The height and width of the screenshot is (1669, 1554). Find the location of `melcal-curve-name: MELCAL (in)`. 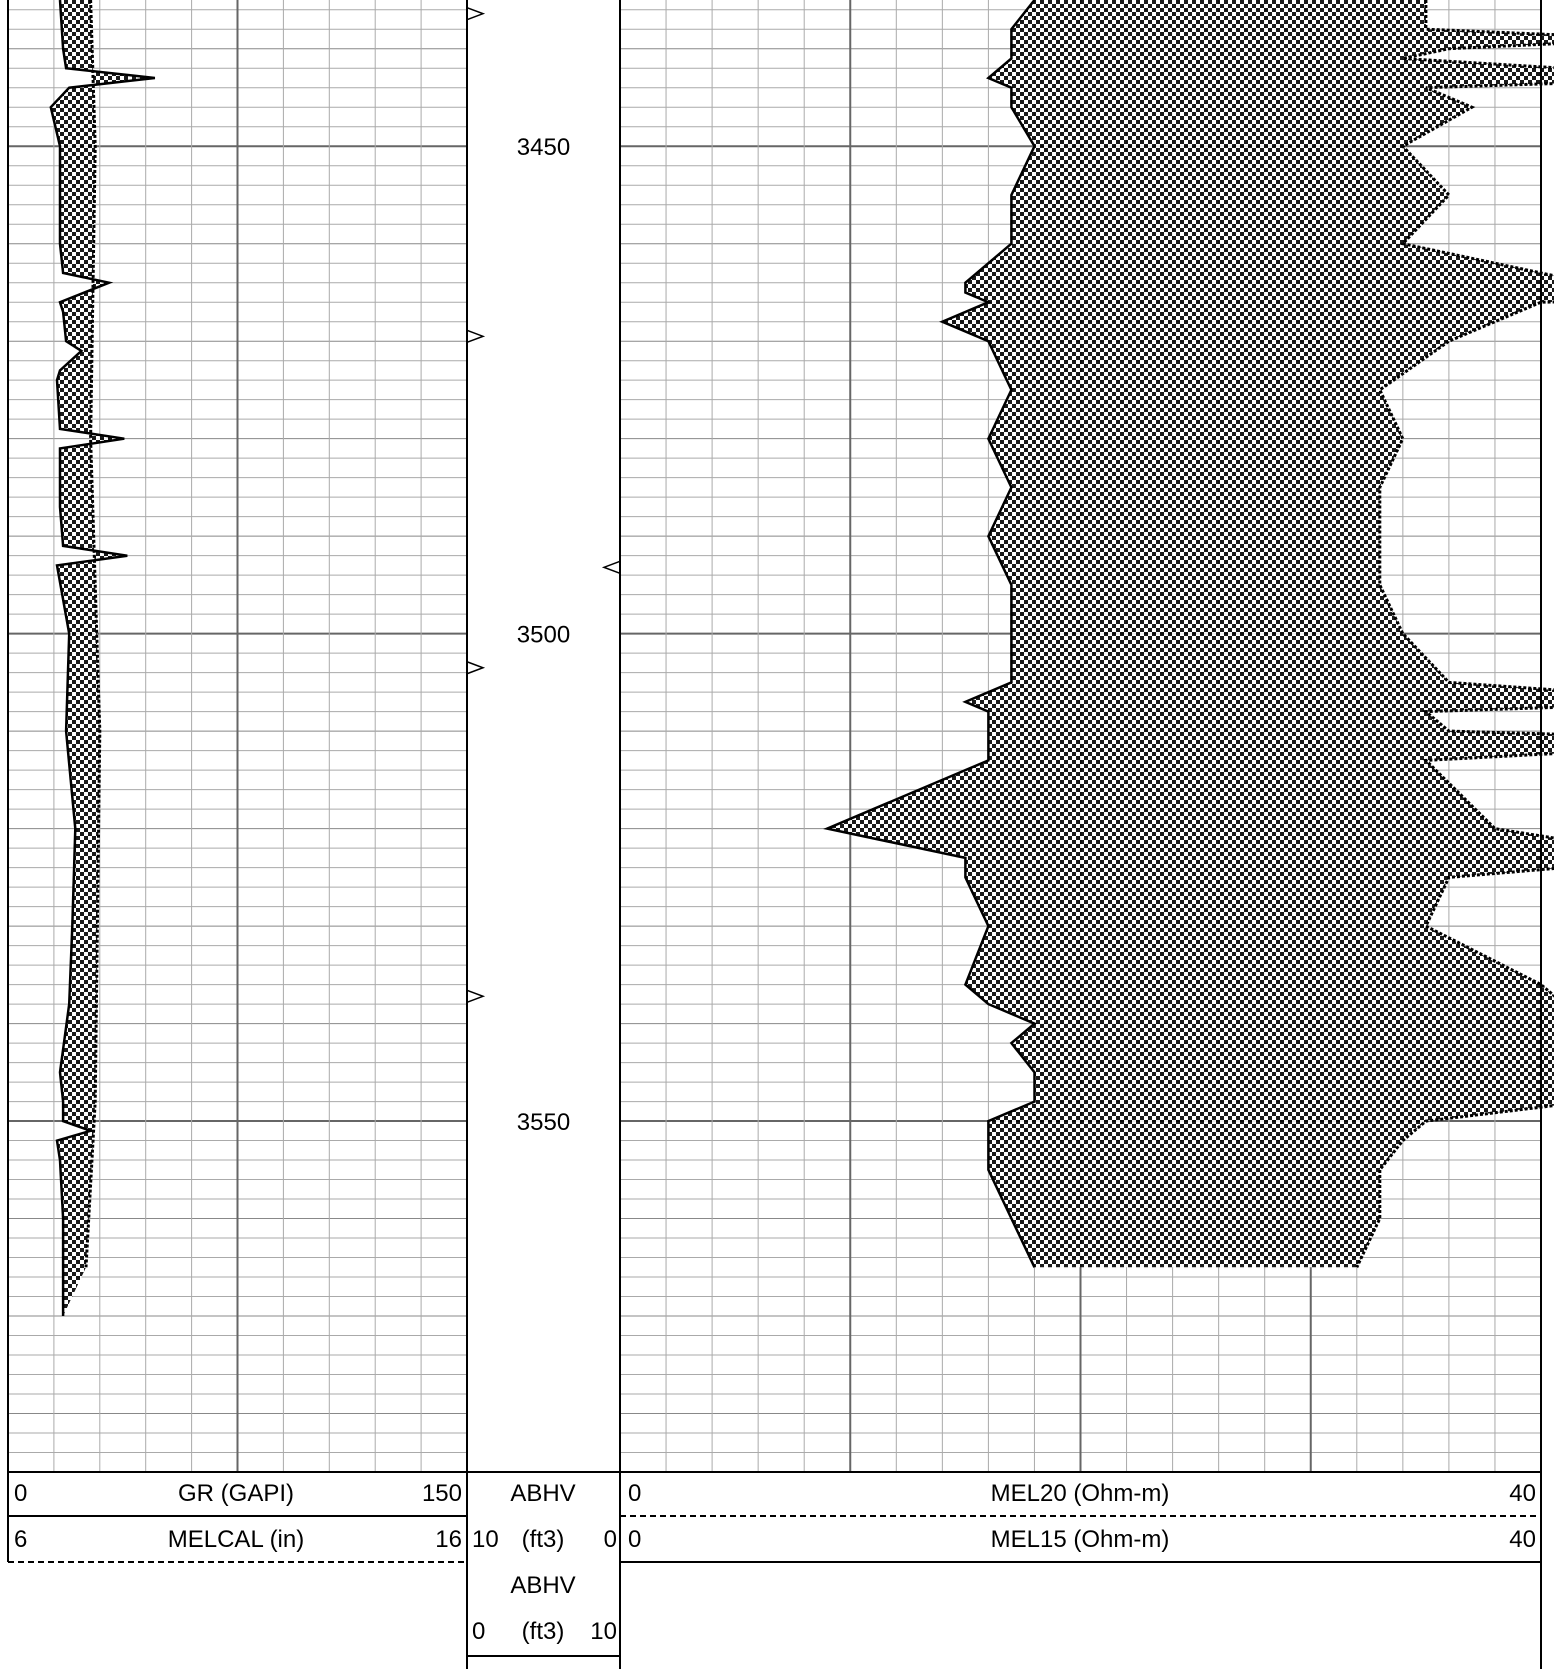

melcal-curve-name: MELCAL (in) is located at coordinates (236, 1539).